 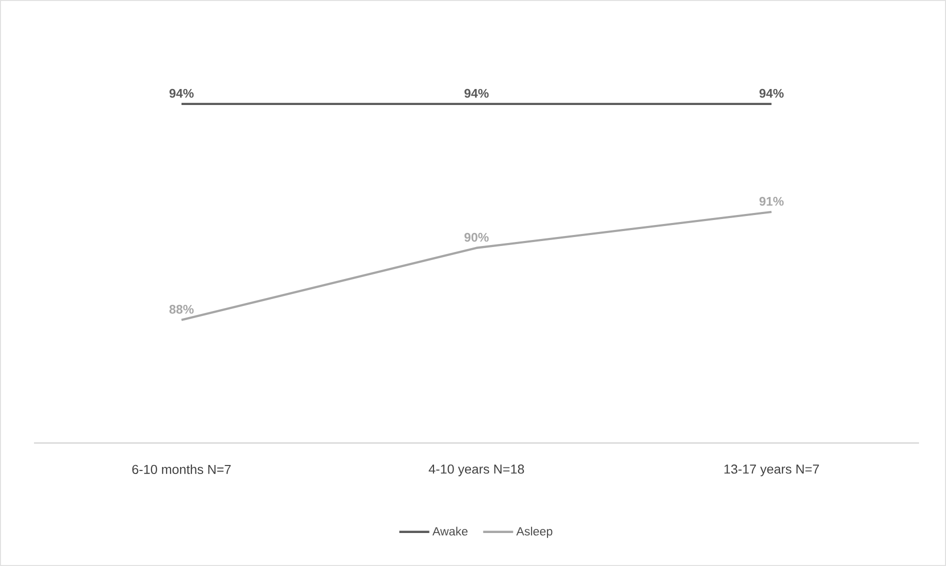 What do you see at coordinates (476, 470) in the screenshot?
I see `x-tick-label: 4-10 years N=18` at bounding box center [476, 470].